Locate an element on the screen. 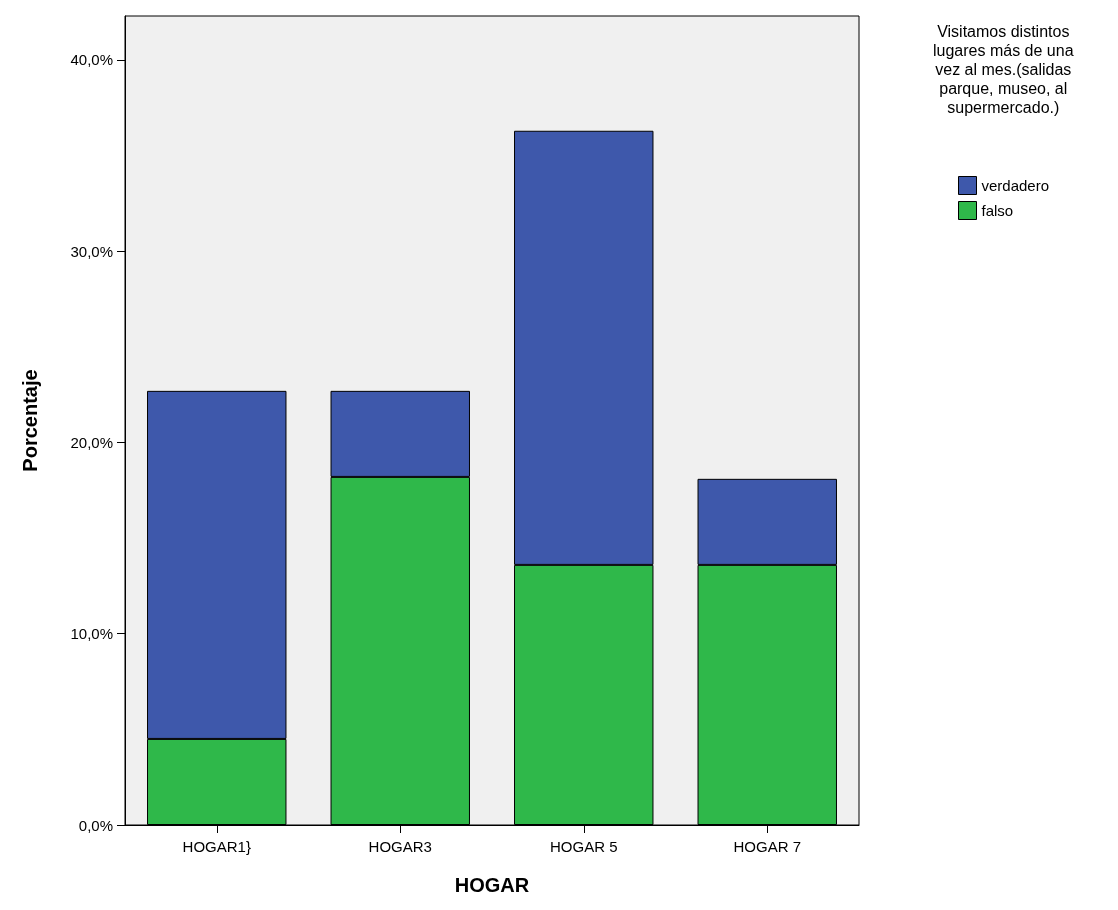 This screenshot has width=1118, height=910. x-axis-title: HOGAR is located at coordinates (492, 885).